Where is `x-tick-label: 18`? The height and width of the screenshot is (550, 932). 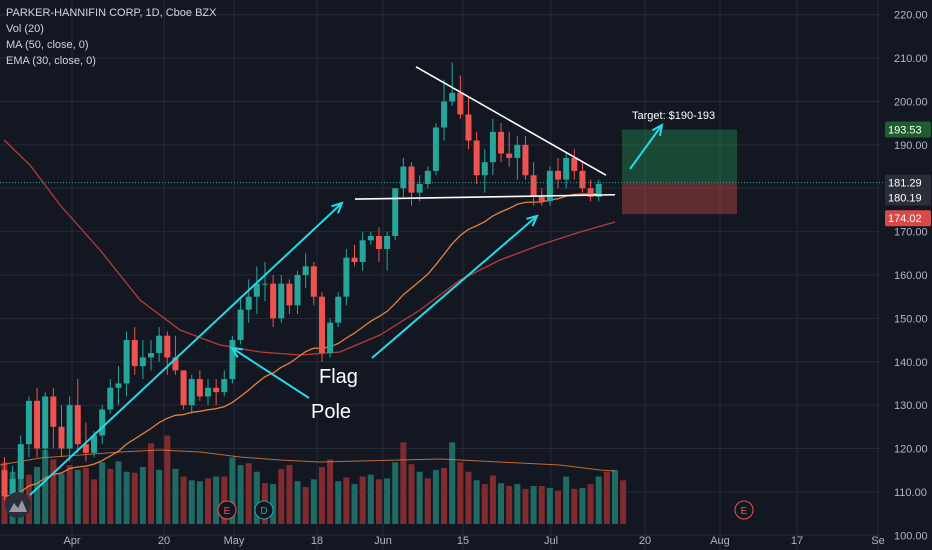
x-tick-label: 18 is located at coordinates (317, 541).